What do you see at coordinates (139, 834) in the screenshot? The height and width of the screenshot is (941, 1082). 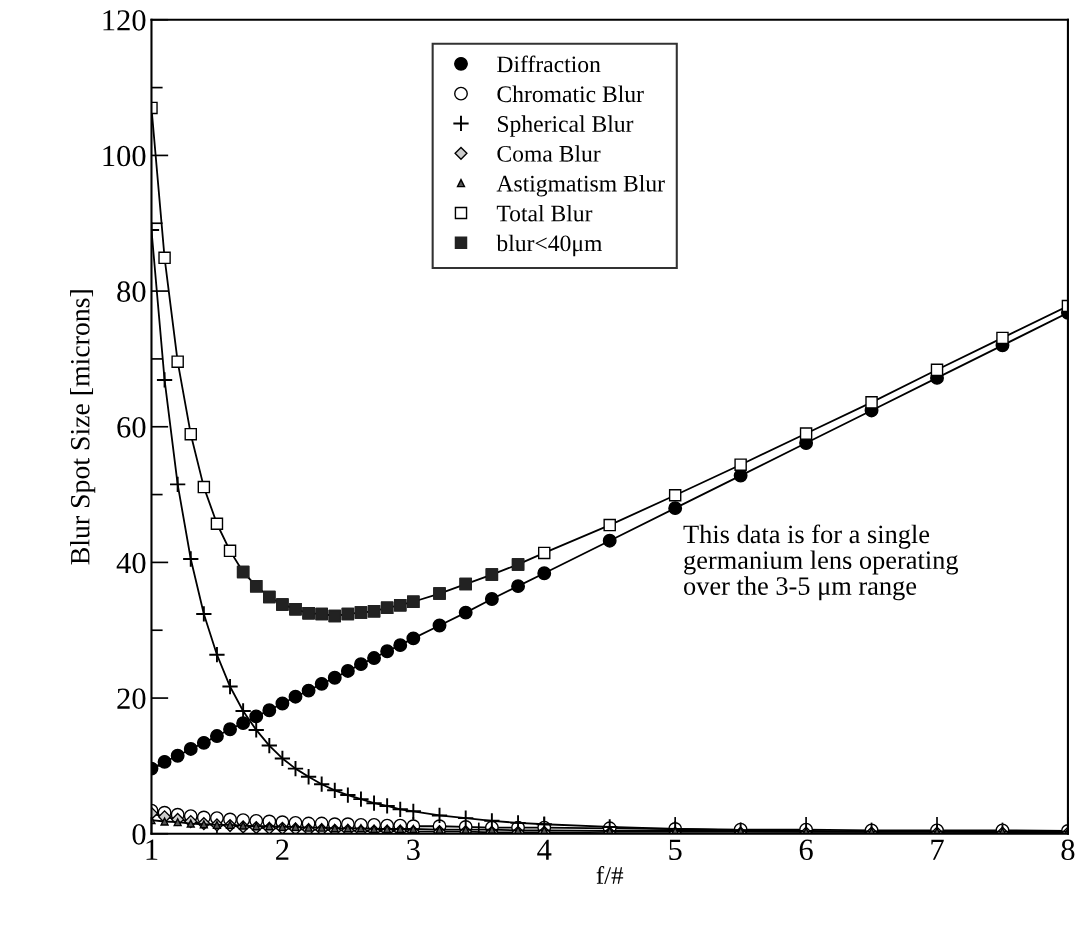 I see `y-tick-label: 0` at bounding box center [139, 834].